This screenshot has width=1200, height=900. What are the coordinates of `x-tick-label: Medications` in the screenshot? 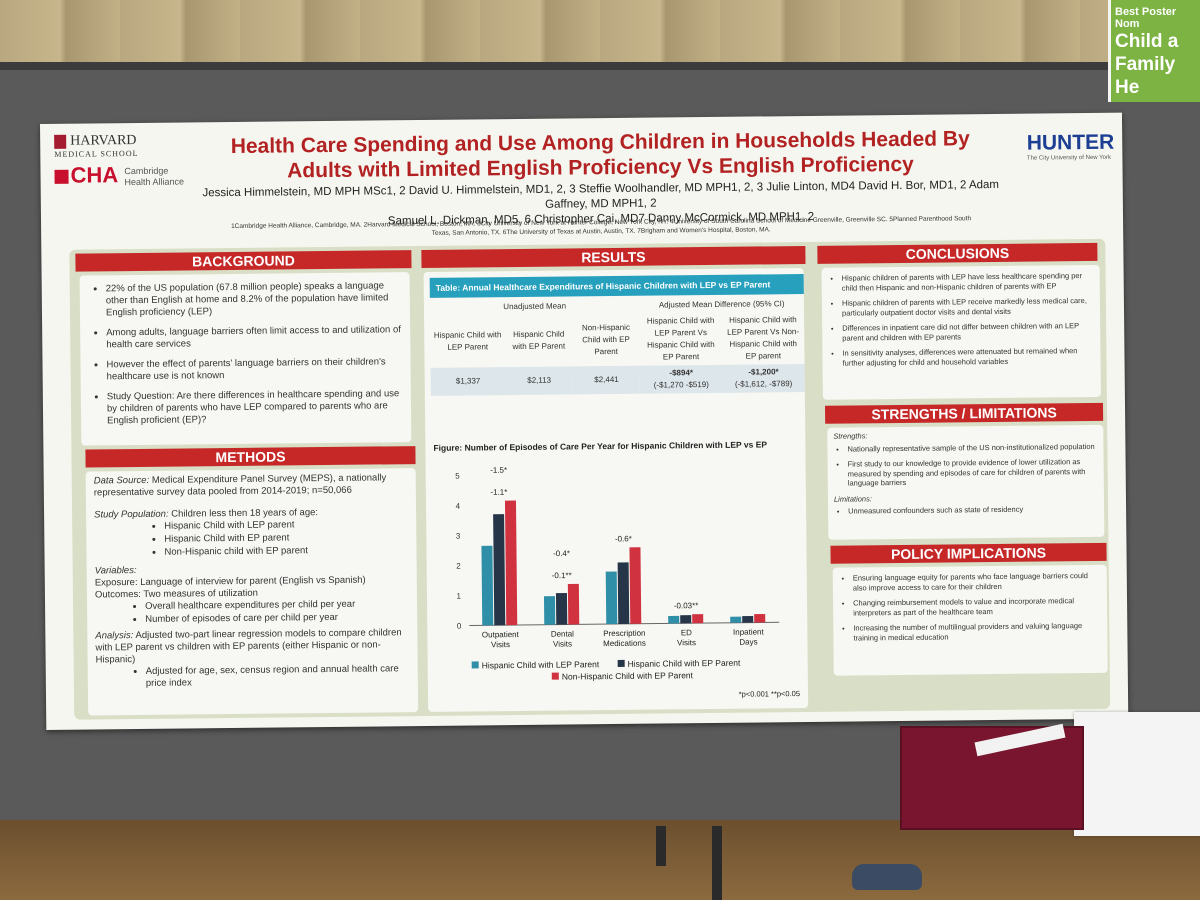 It's located at (624, 643).